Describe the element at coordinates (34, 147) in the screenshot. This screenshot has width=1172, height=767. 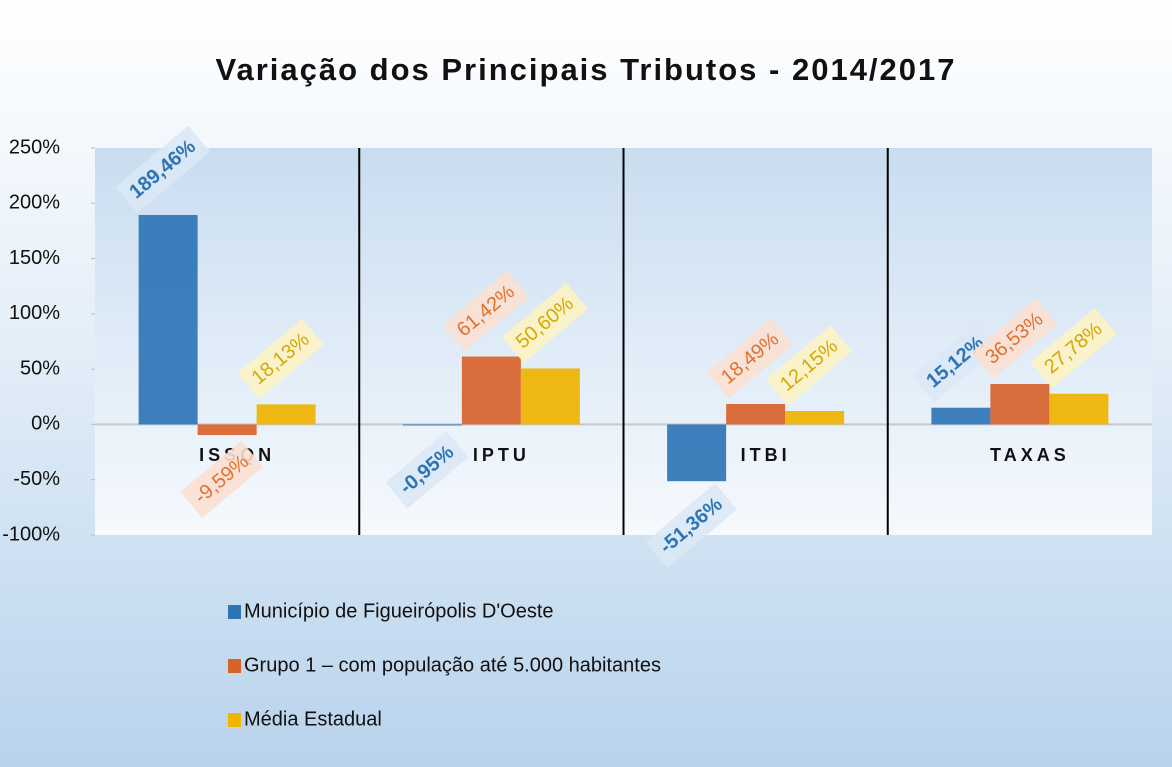
I see `y-tick-label: 250%` at that location.